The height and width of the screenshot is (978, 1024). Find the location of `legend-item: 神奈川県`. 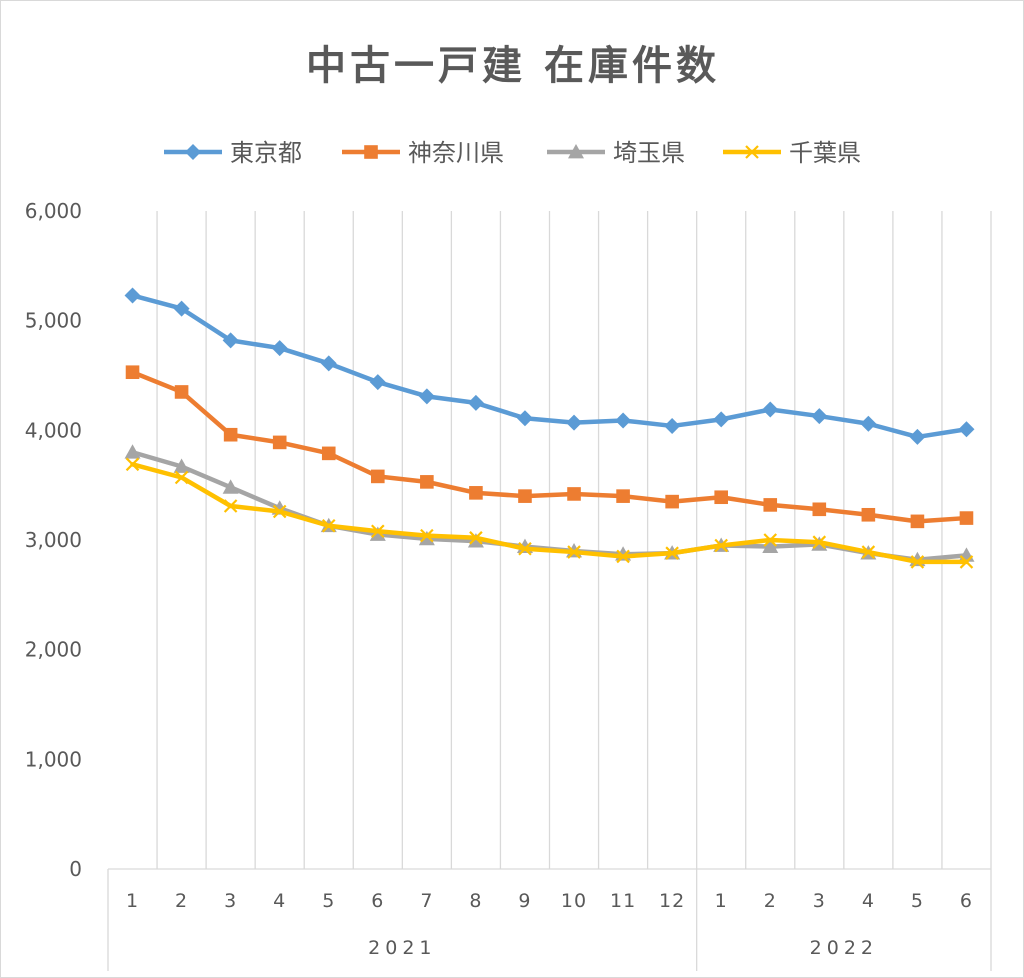

legend-item: 神奈川県 is located at coordinates (423, 153).